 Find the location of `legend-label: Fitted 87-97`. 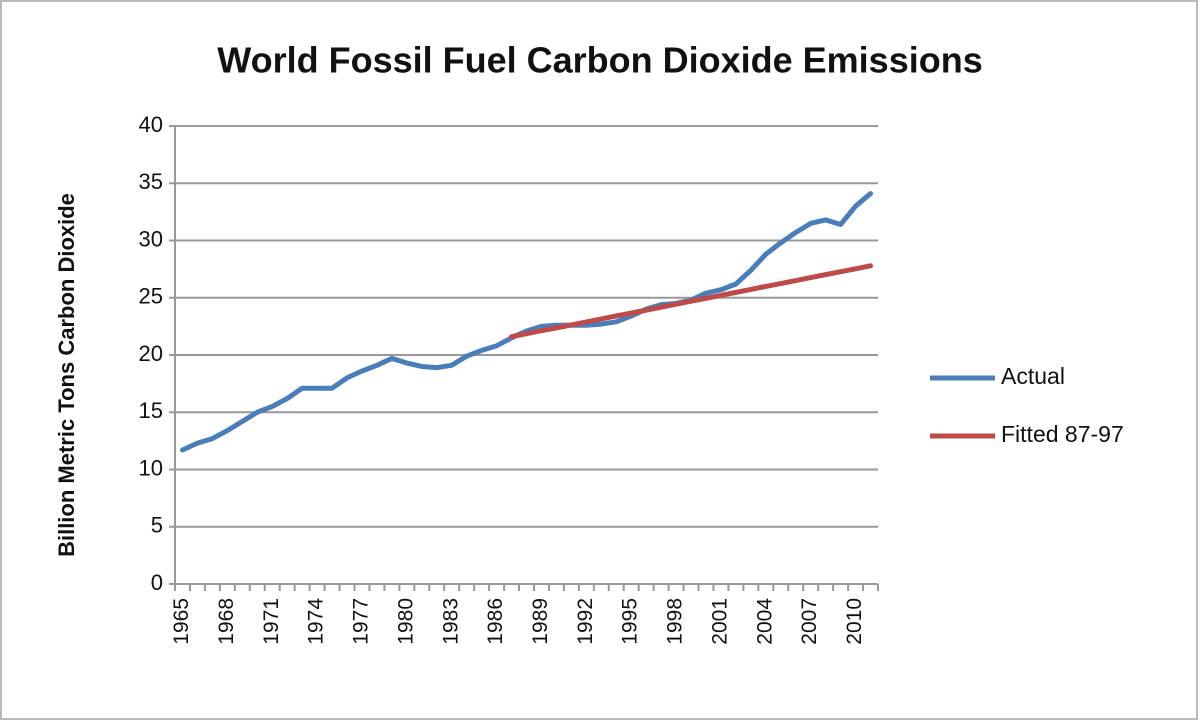

legend-label: Fitted 87-97 is located at coordinates (1062, 434).